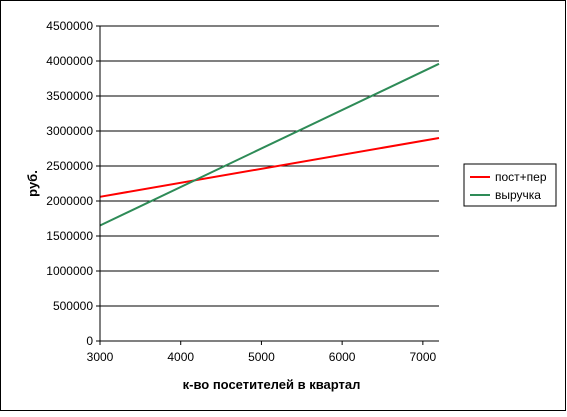 The image size is (567, 417). I want to click on legend-label: пост+пер, so click(521, 177).